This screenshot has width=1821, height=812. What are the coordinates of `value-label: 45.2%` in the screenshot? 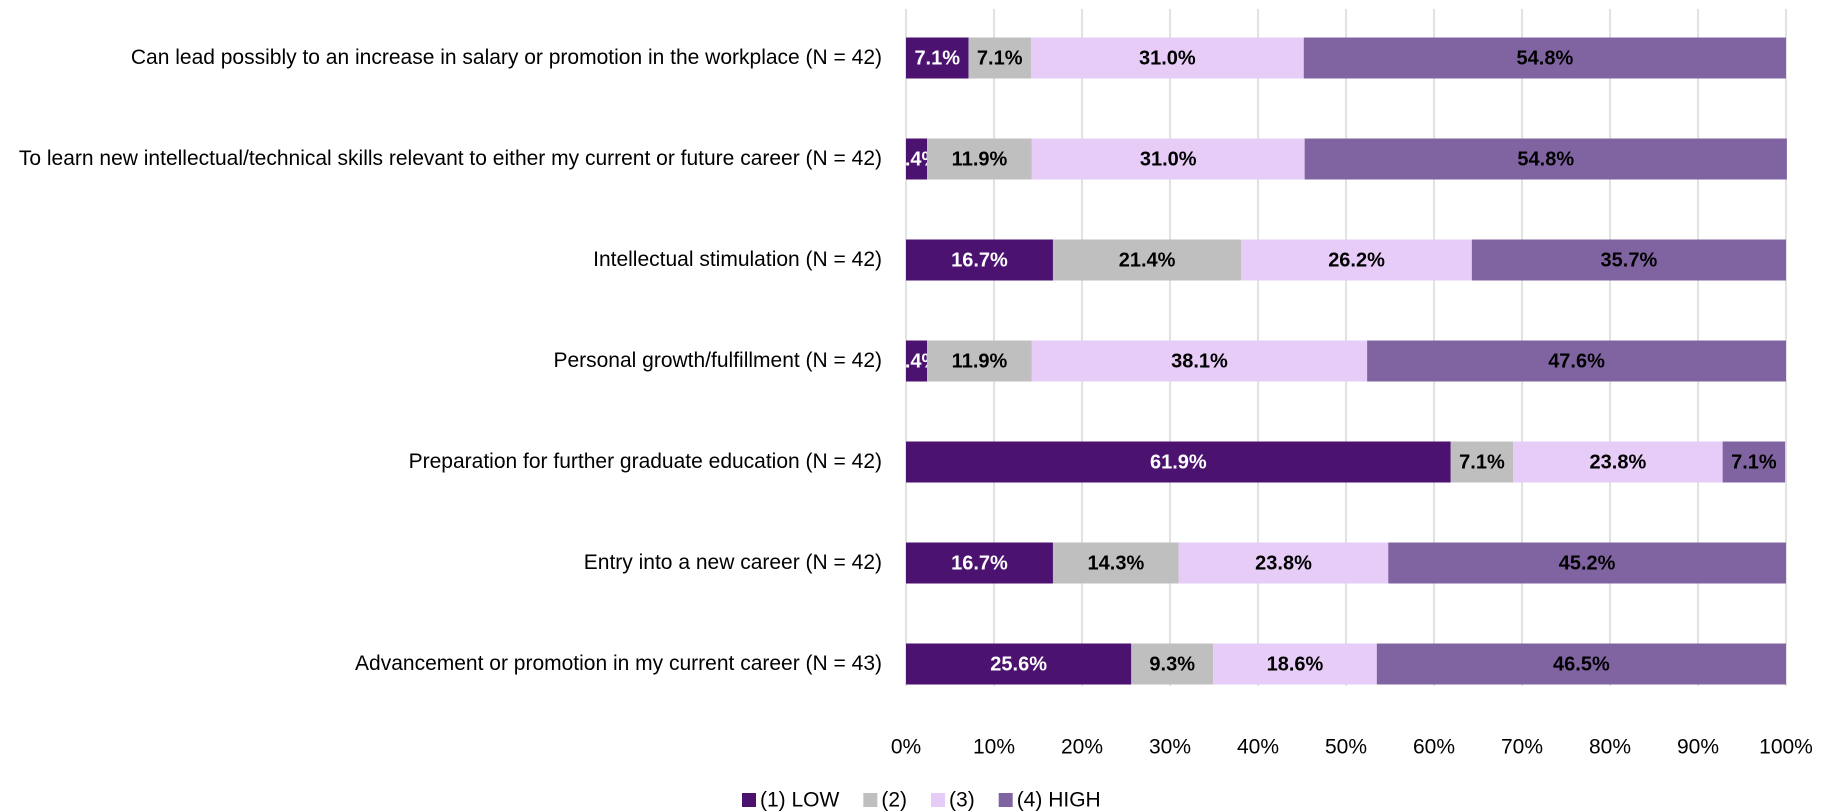 It's located at (1587, 563).